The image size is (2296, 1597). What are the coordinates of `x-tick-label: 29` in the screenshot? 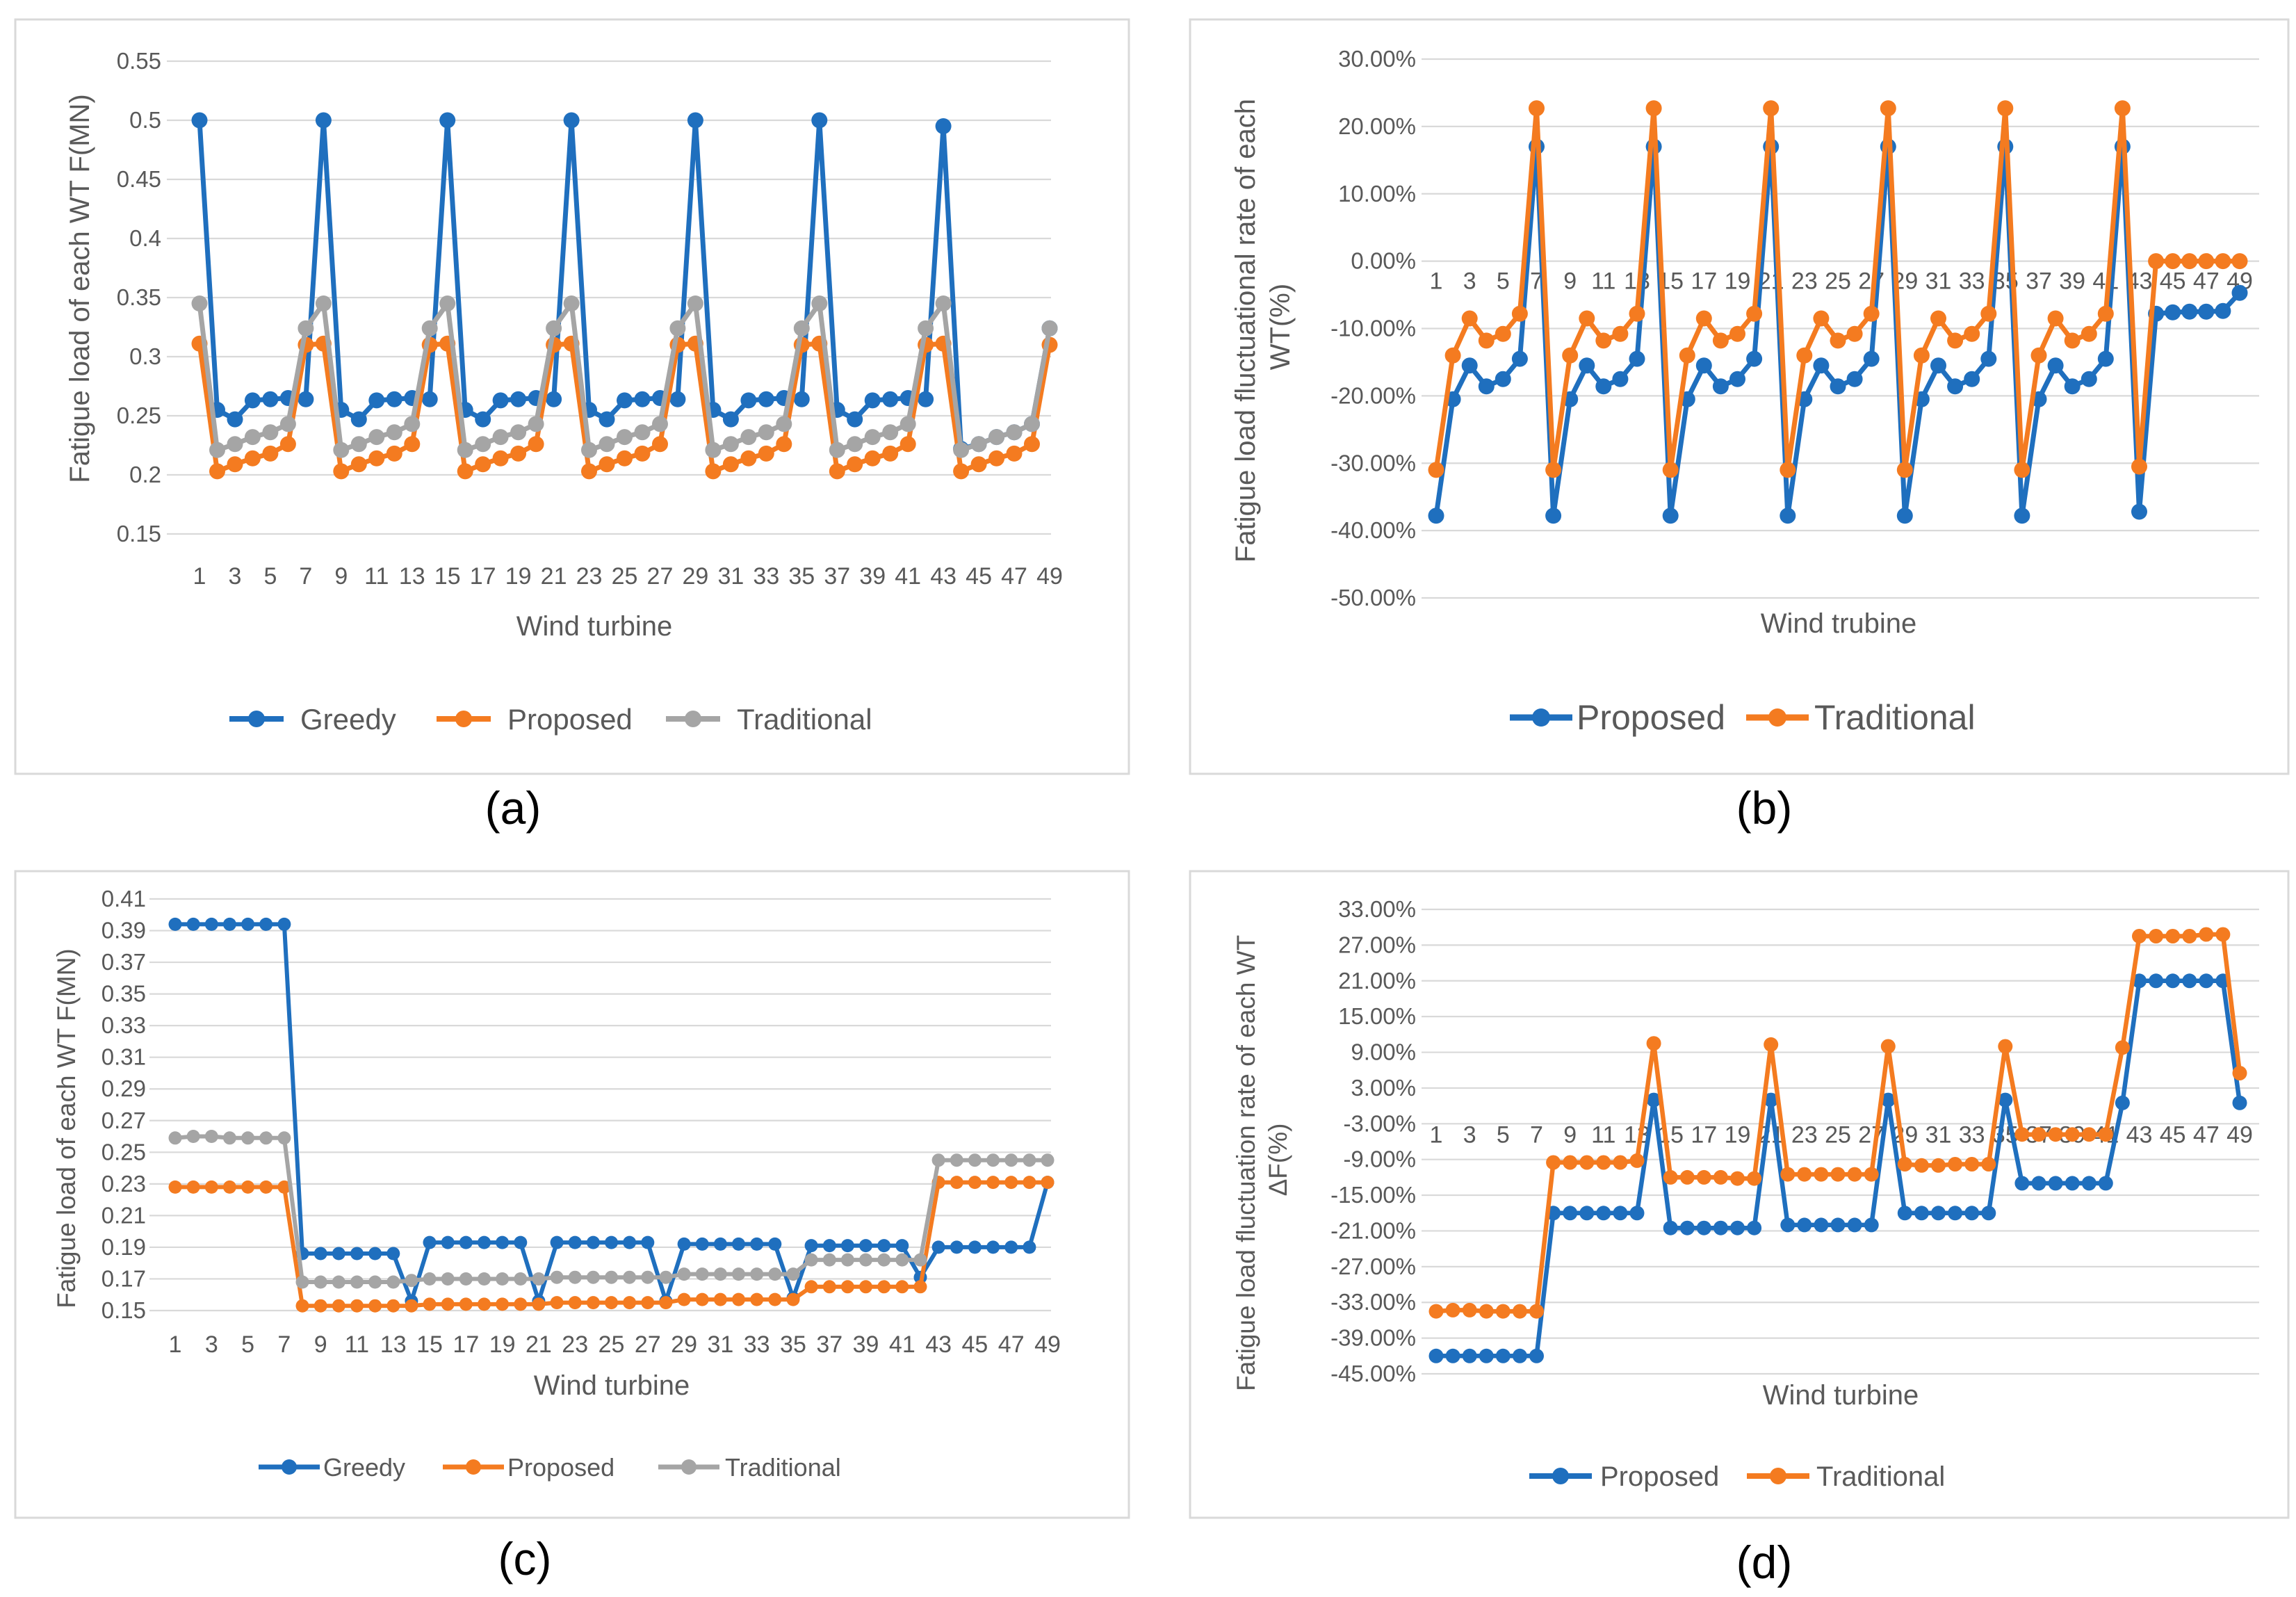 It's located at (684, 1344).